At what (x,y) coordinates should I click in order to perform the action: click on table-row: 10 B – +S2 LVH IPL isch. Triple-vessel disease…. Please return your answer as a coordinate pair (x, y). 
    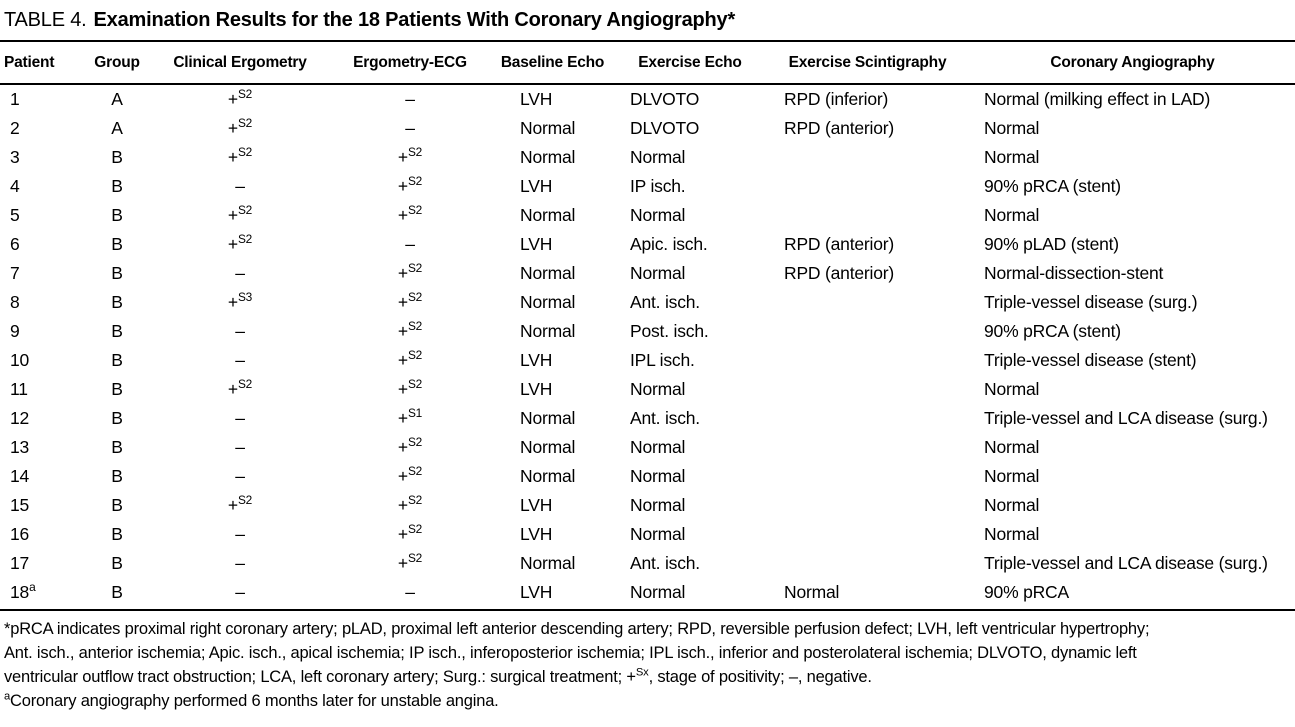
    Looking at the image, I should click on (647, 360).